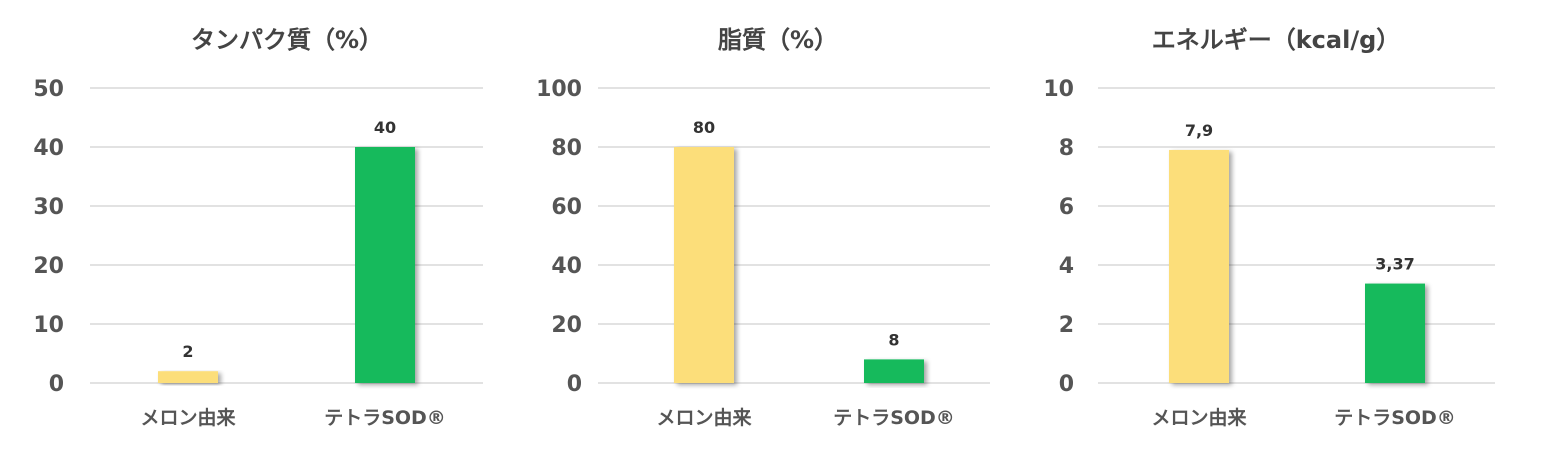 This screenshot has height=455, width=1555. I want to click on data-label: 2, so click(187, 351).